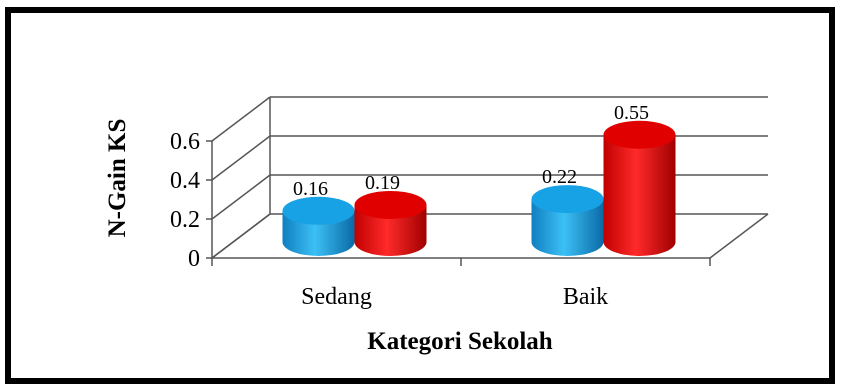 The image size is (848, 392). I want to click on x-category-label: Baik, so click(585, 297).